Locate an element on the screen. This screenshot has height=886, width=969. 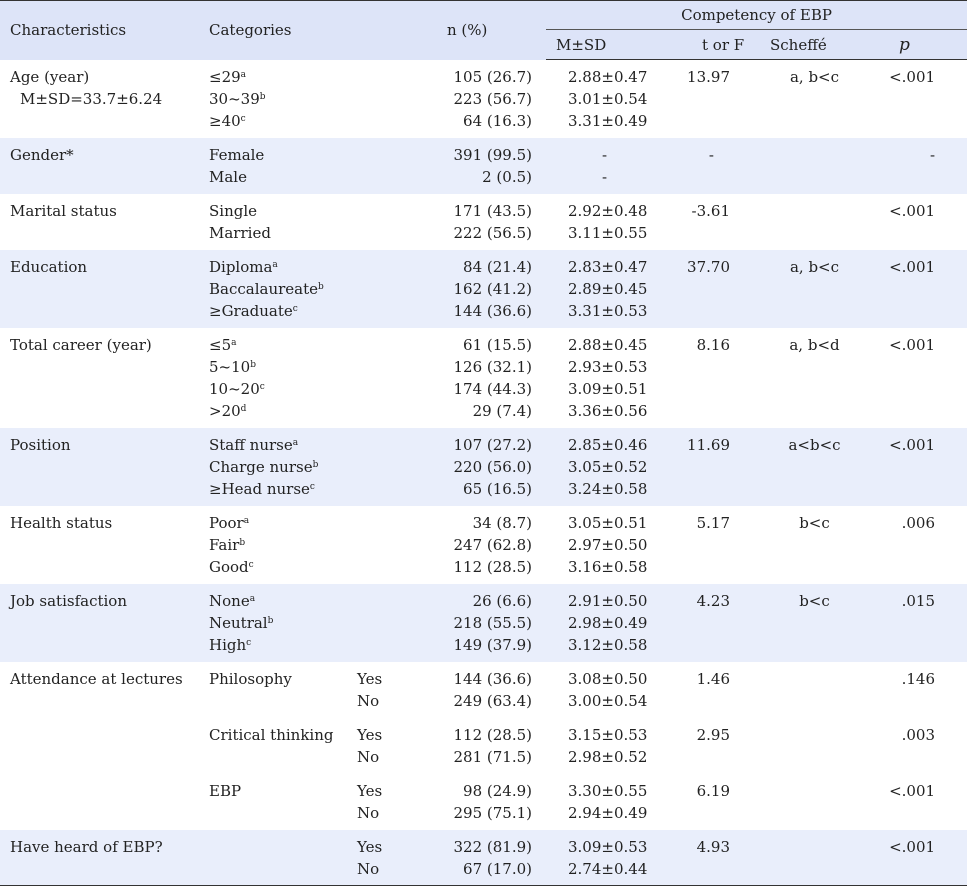
category: None is located at coordinates (229, 600).